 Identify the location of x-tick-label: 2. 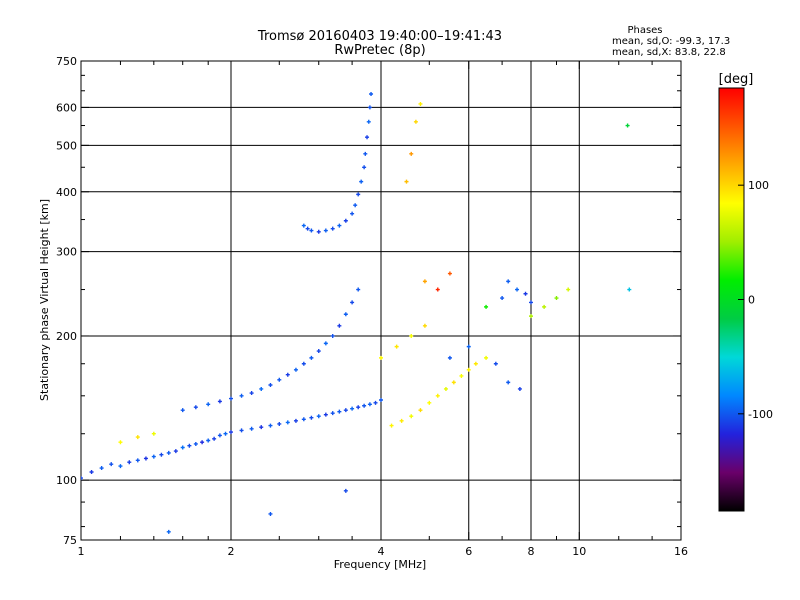
(231, 551).